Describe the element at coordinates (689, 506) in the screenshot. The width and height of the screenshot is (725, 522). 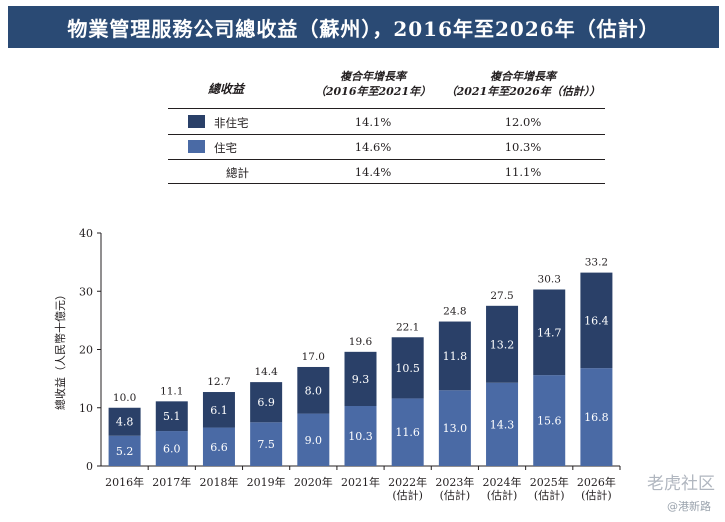
I see `watermark-sub: @港新路` at that location.